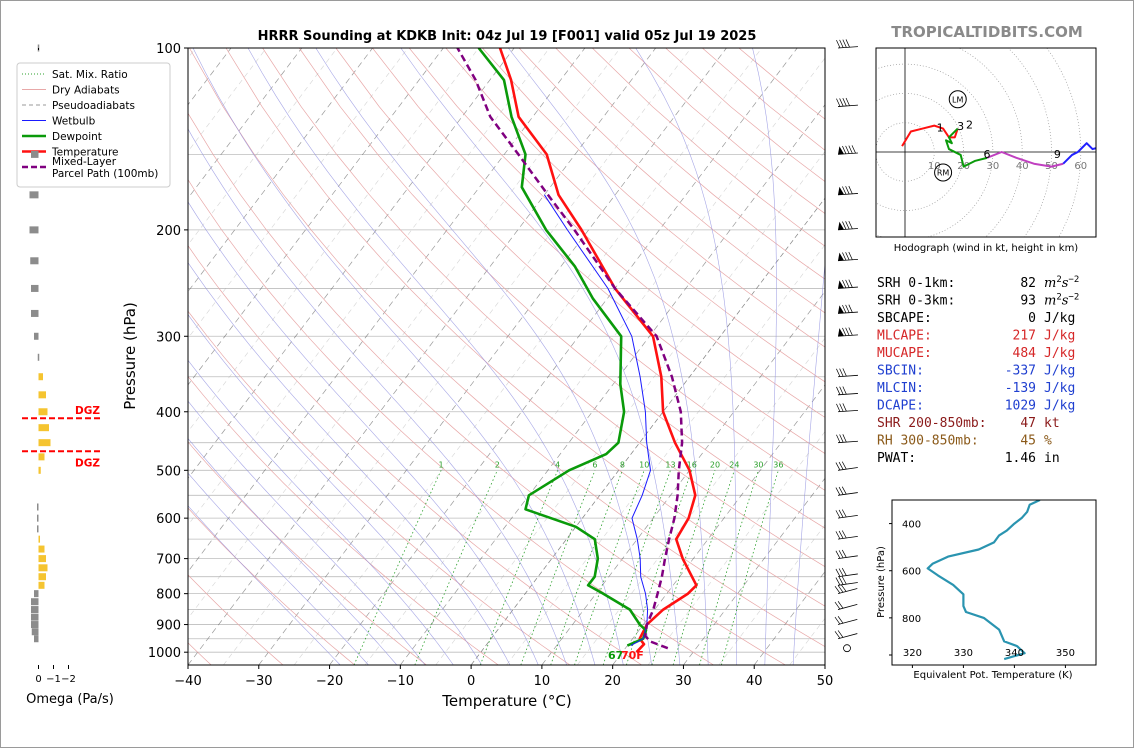 The width and height of the screenshot is (1134, 748). What do you see at coordinates (1065, 283) in the screenshot?
I see `stat-unit-part: s` at bounding box center [1065, 283].